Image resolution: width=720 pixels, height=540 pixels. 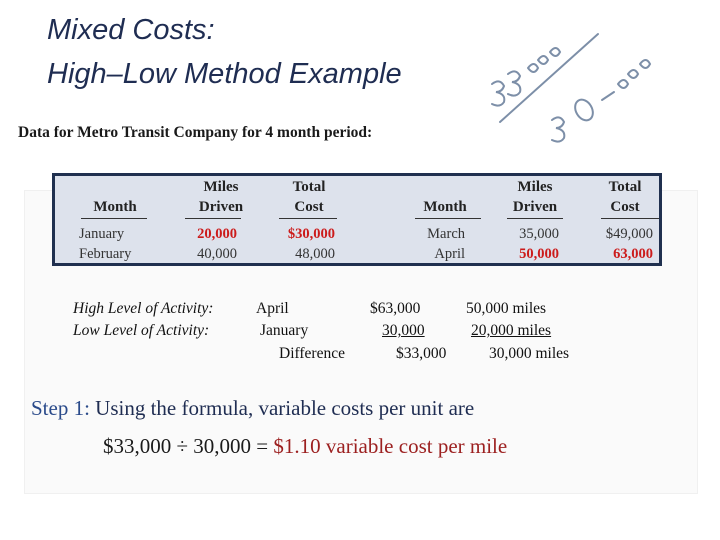 What do you see at coordinates (633, 254) in the screenshot?
I see `table-cell-cost: 63,000` at bounding box center [633, 254].